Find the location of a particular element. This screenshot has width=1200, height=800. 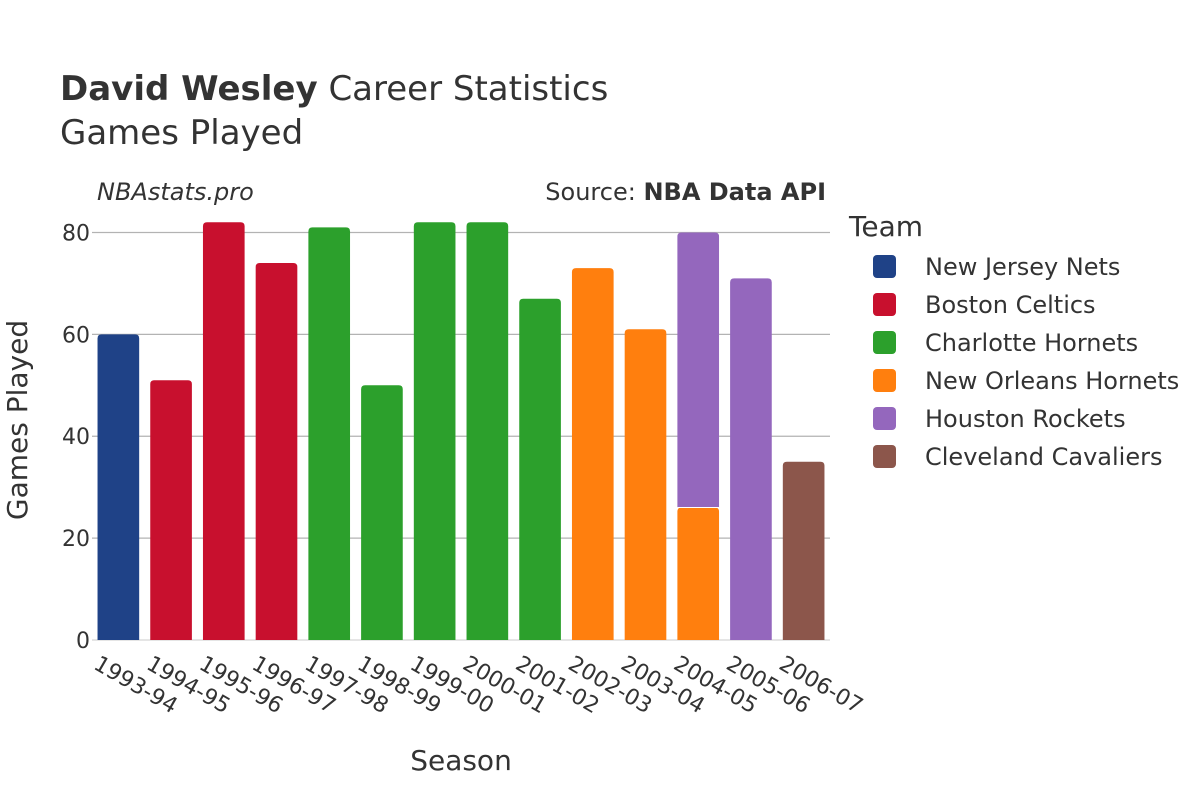

y-axis-title: Games Played is located at coordinates (17, 420).